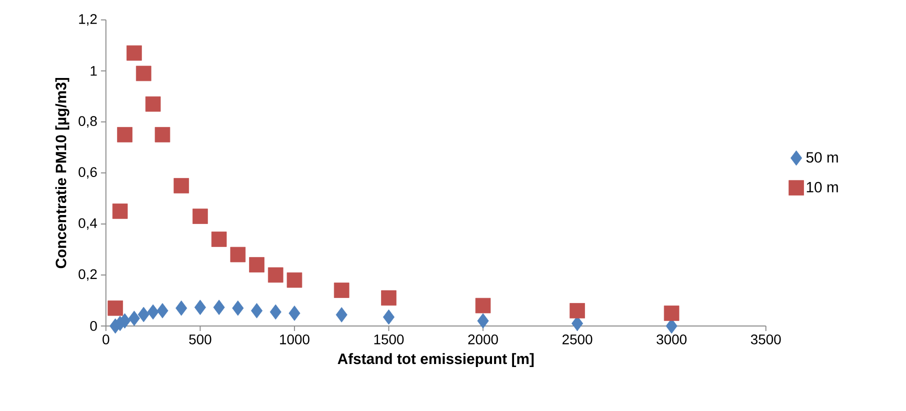 The image size is (906, 411). Describe the element at coordinates (822, 187) in the screenshot. I see `legend-label: 10 m` at that location.